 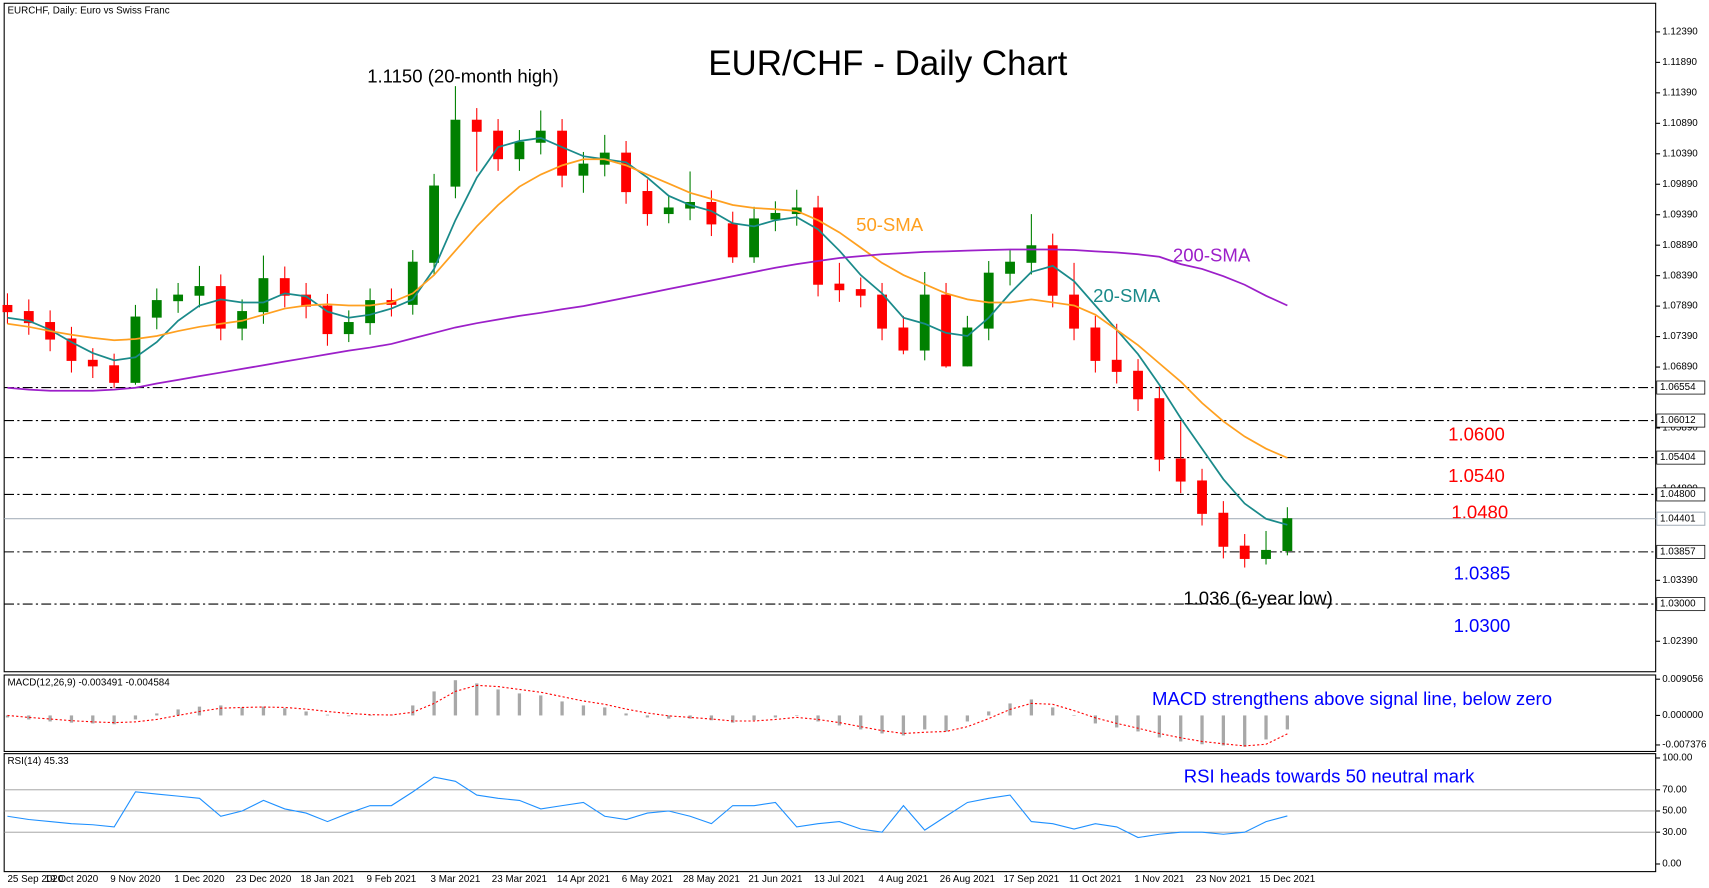 What do you see at coordinates (264, 879) in the screenshot?
I see `x-tick-label: 23 Dec 2020` at bounding box center [264, 879].